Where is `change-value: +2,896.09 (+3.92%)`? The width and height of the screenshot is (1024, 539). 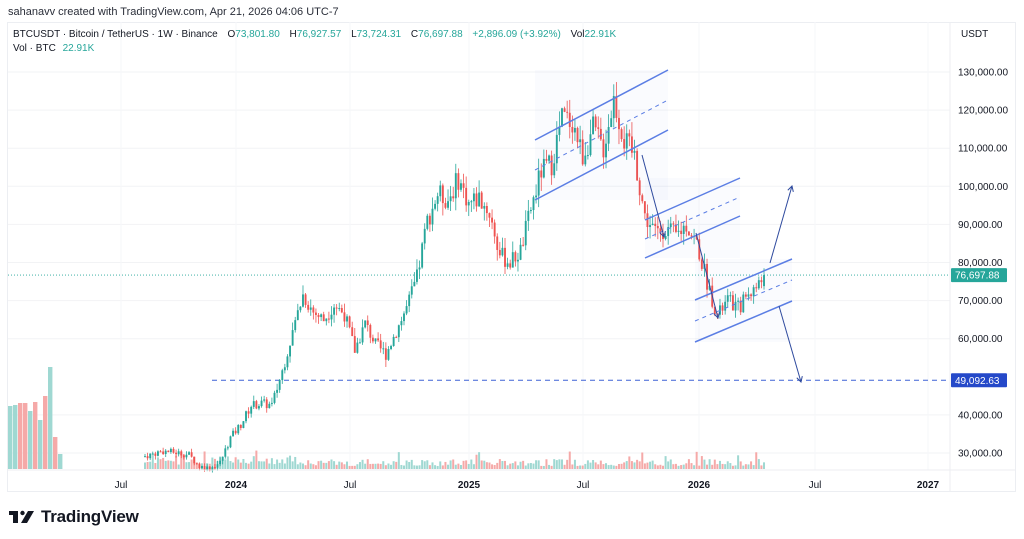 change-value: +2,896.09 (+3.92%) is located at coordinates (516, 34).